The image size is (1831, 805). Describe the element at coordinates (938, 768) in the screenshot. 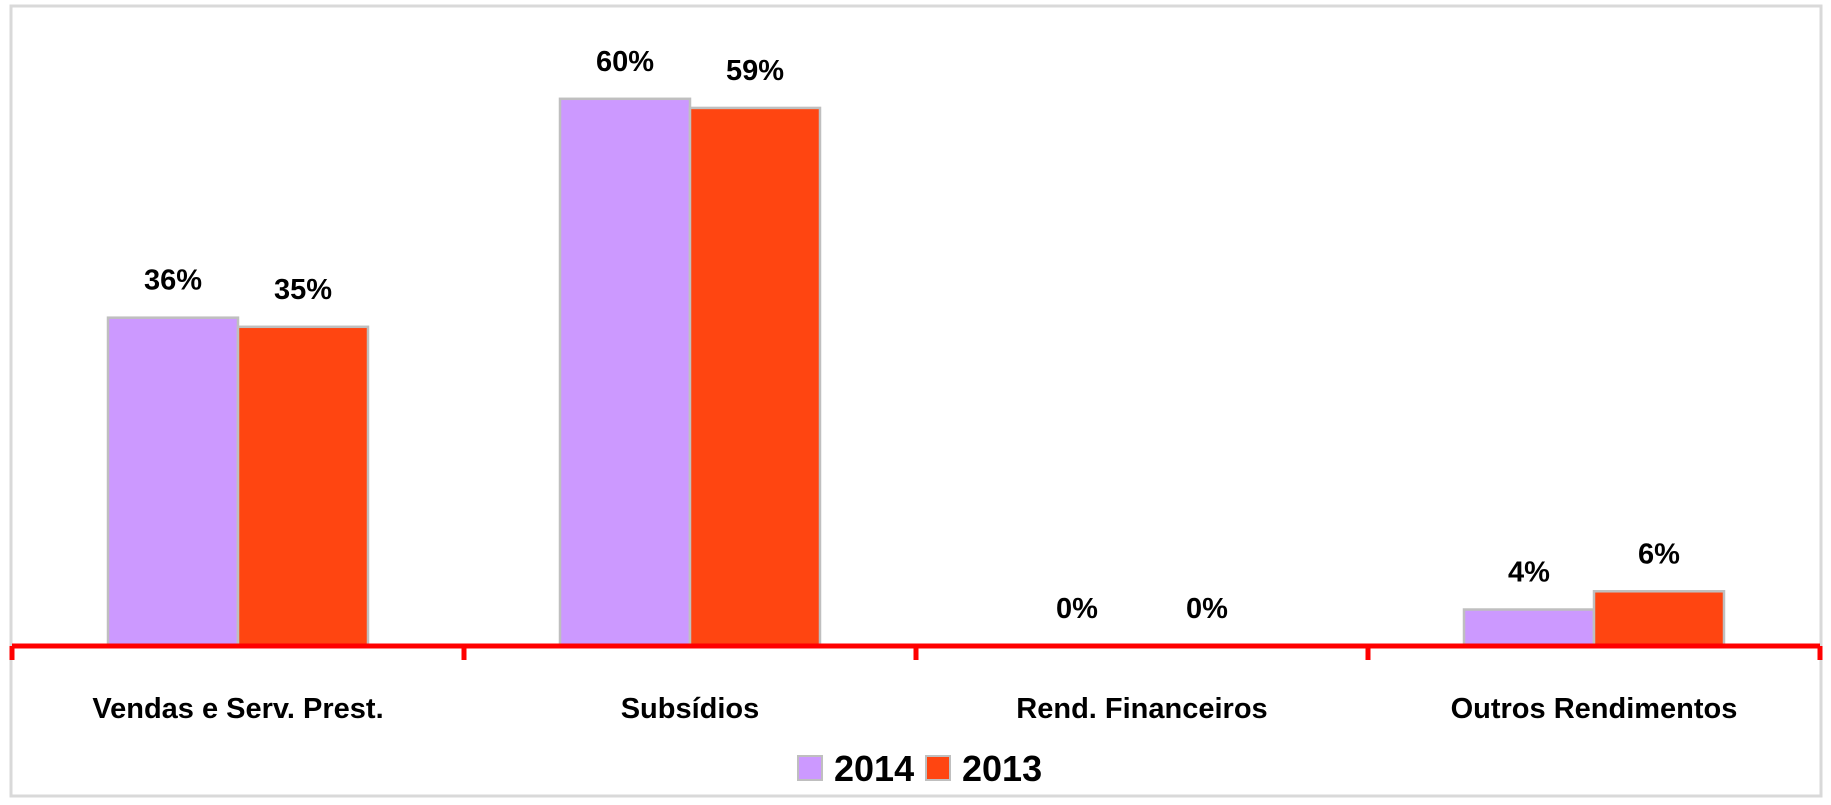

I see `legend-swatch-2013` at that location.